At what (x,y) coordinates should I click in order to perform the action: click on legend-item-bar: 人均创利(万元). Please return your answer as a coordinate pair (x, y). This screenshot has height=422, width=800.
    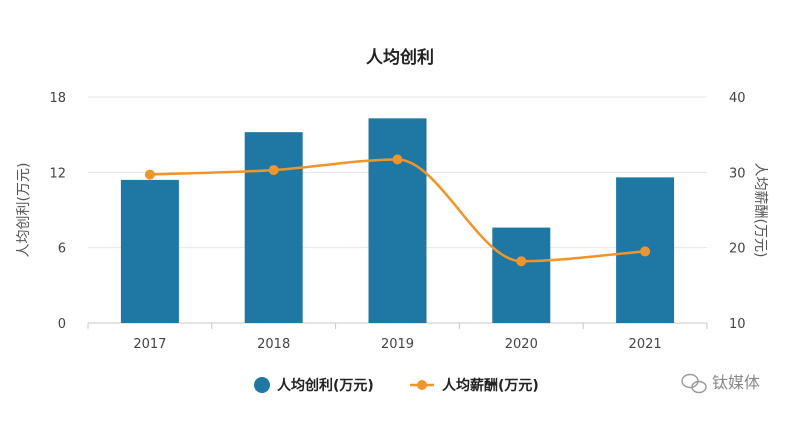
    Looking at the image, I should click on (314, 385).